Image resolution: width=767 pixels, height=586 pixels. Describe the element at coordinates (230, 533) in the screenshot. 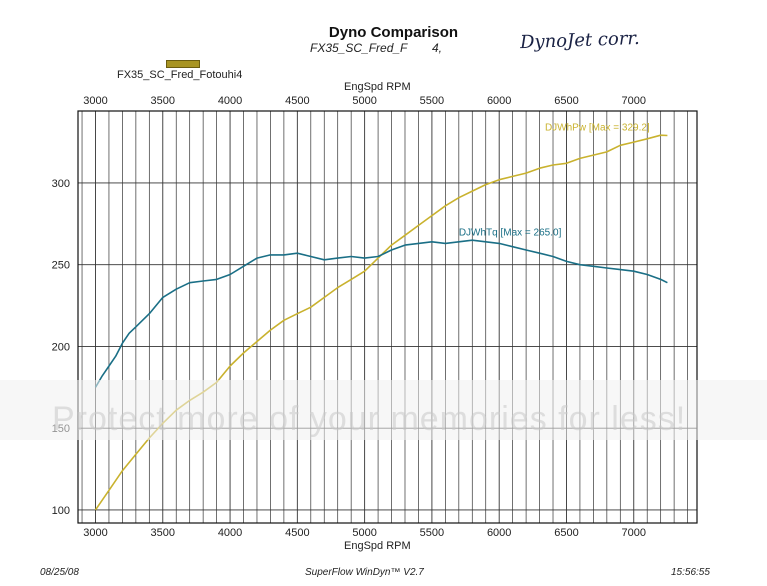

I see `x-tick-label-bottom: 4000` at that location.